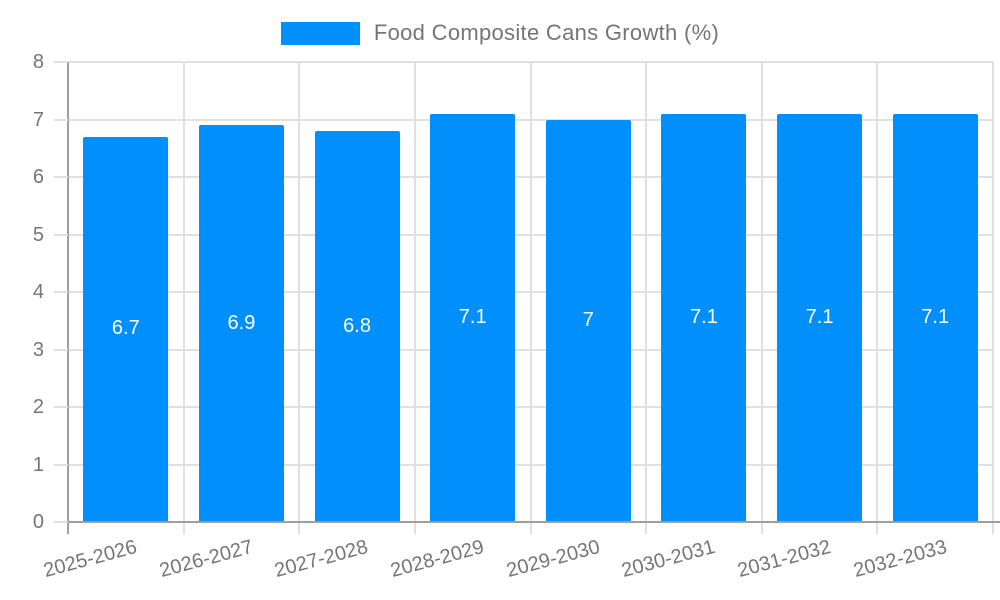 Image resolution: width=1000 pixels, height=600 pixels. Describe the element at coordinates (533, 522) in the screenshot. I see `x-axis-line` at that location.